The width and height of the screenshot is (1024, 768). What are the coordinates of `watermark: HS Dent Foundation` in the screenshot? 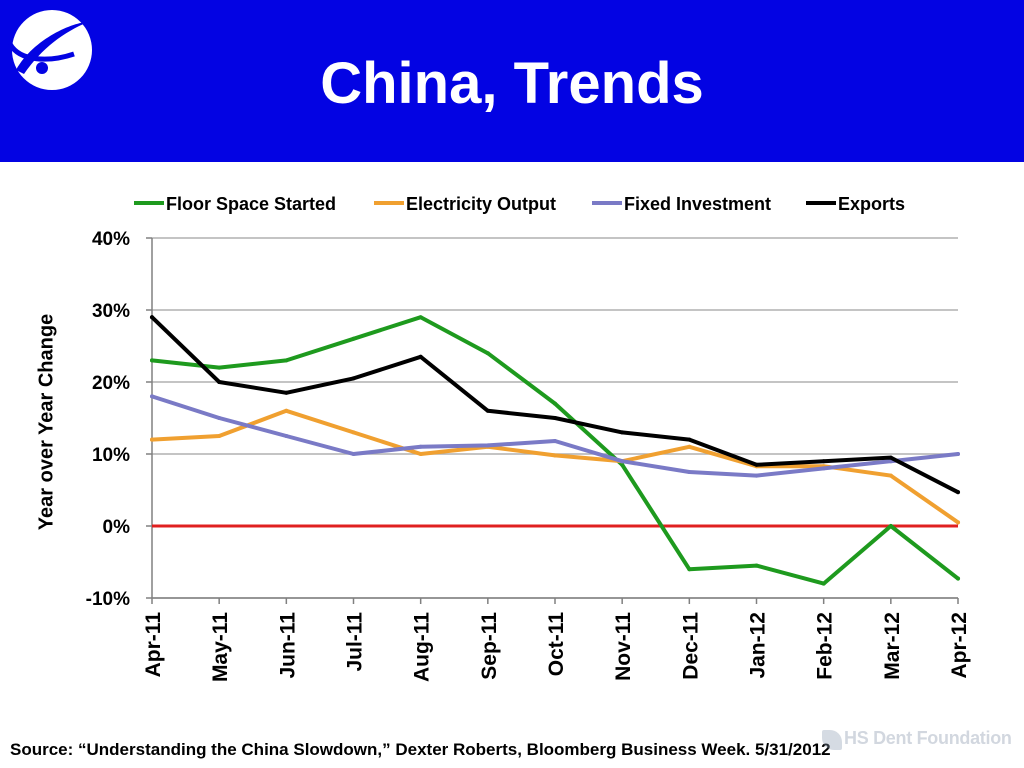 It's located at (917, 744).